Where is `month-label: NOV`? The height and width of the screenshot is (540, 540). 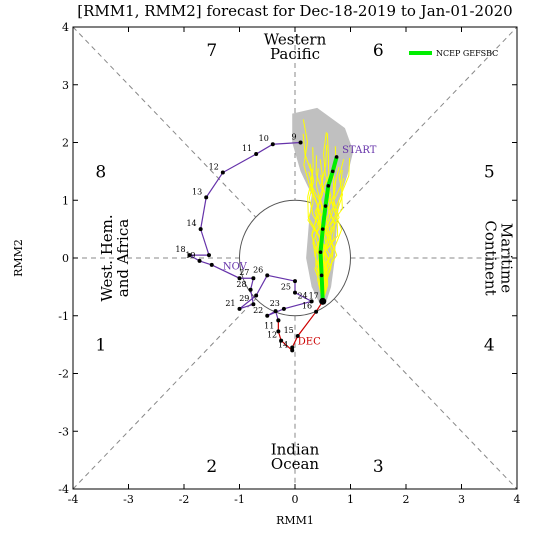 month-label: NOV is located at coordinates (235, 267).